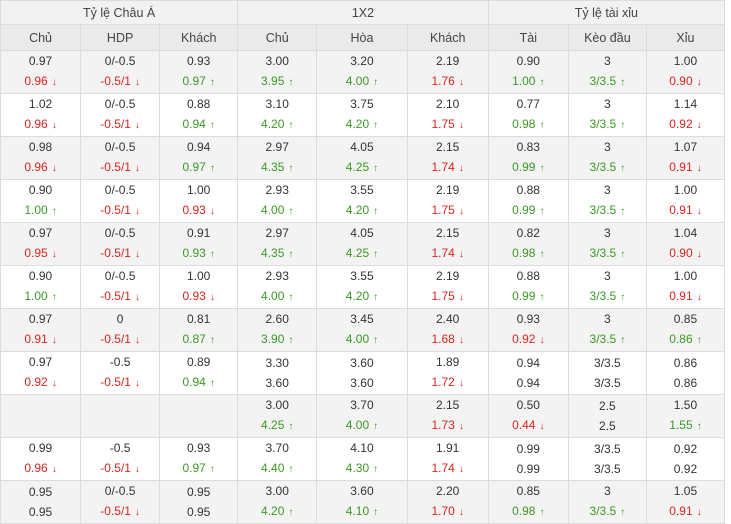 The image size is (731, 524). What do you see at coordinates (685, 469) in the screenshot?
I see `current-odds: 0.92` at bounding box center [685, 469].